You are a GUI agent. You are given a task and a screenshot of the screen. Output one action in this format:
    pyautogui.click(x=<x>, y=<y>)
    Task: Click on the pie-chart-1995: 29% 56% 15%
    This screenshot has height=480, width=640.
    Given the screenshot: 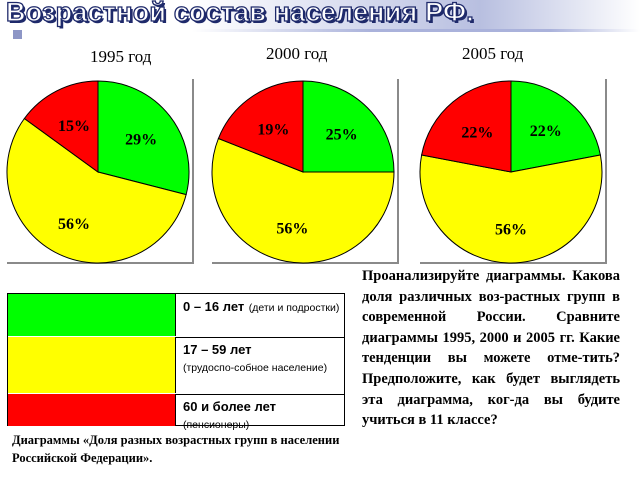 What is the action you would take?
    pyautogui.click(x=98, y=172)
    